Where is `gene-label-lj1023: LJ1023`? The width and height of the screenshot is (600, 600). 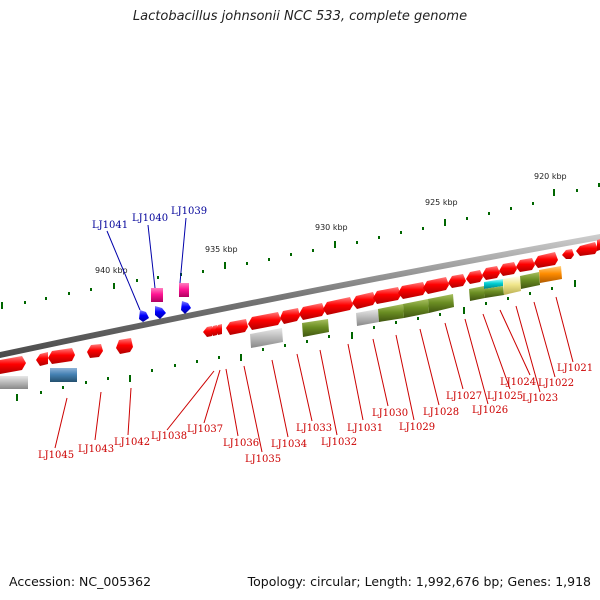 gene-label-lj1023: LJ1023 is located at coordinates (540, 398).